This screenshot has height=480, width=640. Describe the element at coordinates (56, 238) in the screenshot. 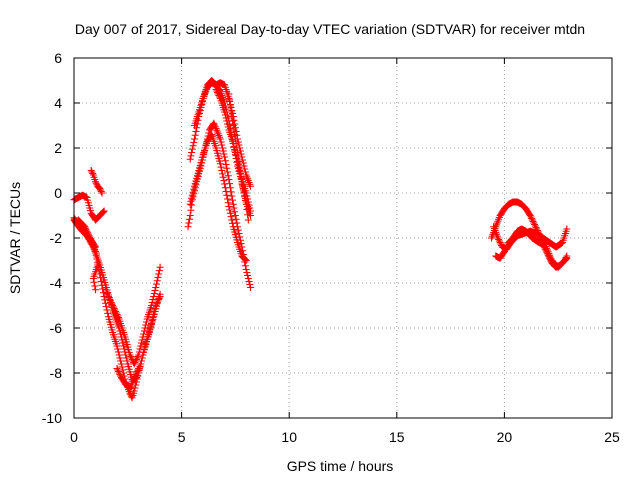

I see `y-tick-label: -2` at that location.